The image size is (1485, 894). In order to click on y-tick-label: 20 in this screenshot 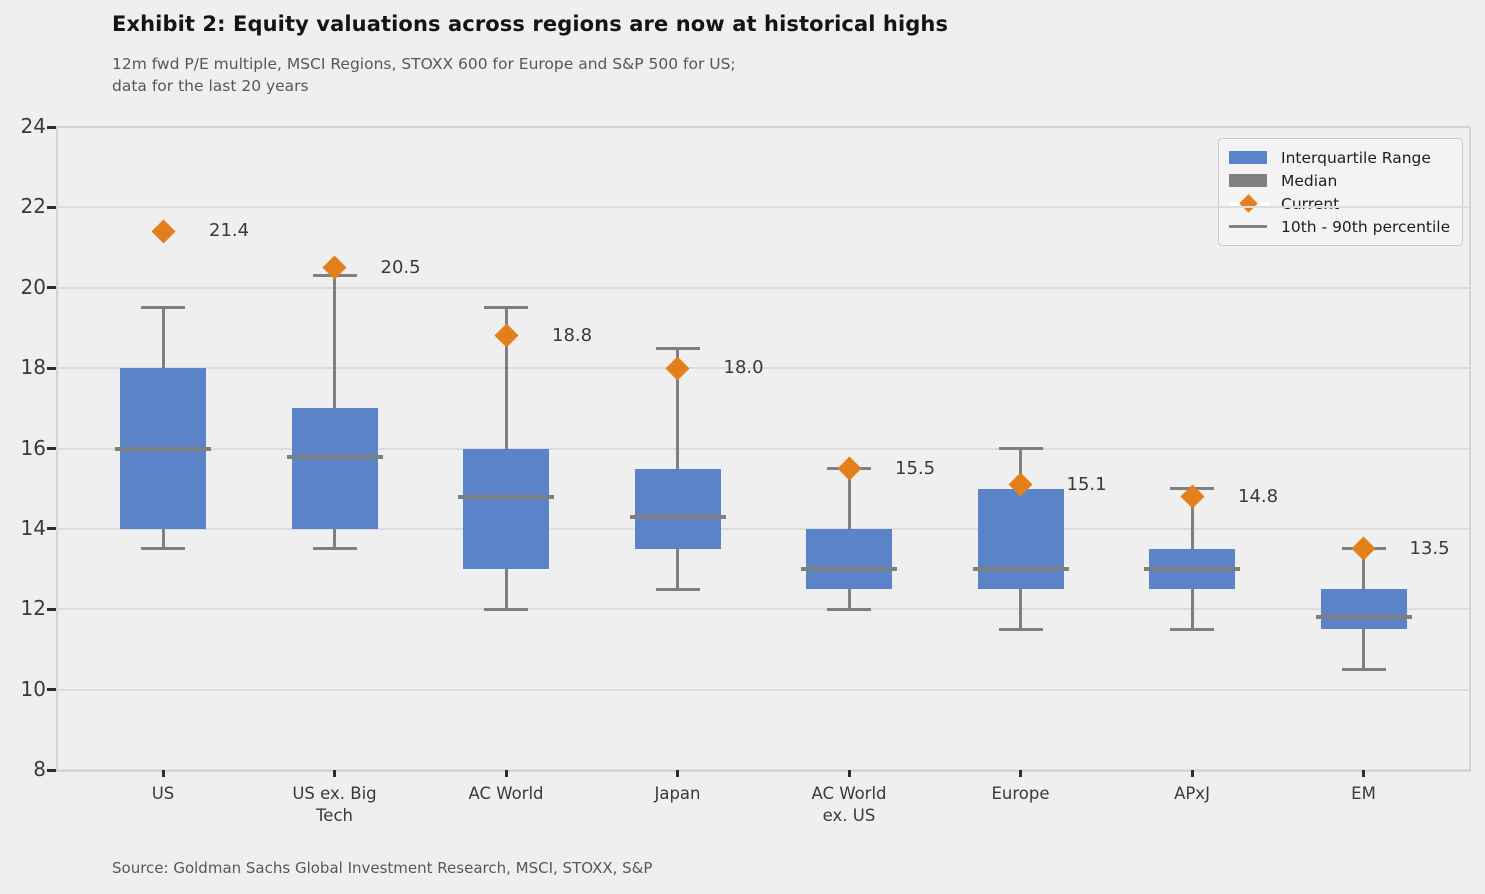, I will do `click(33, 286)`.